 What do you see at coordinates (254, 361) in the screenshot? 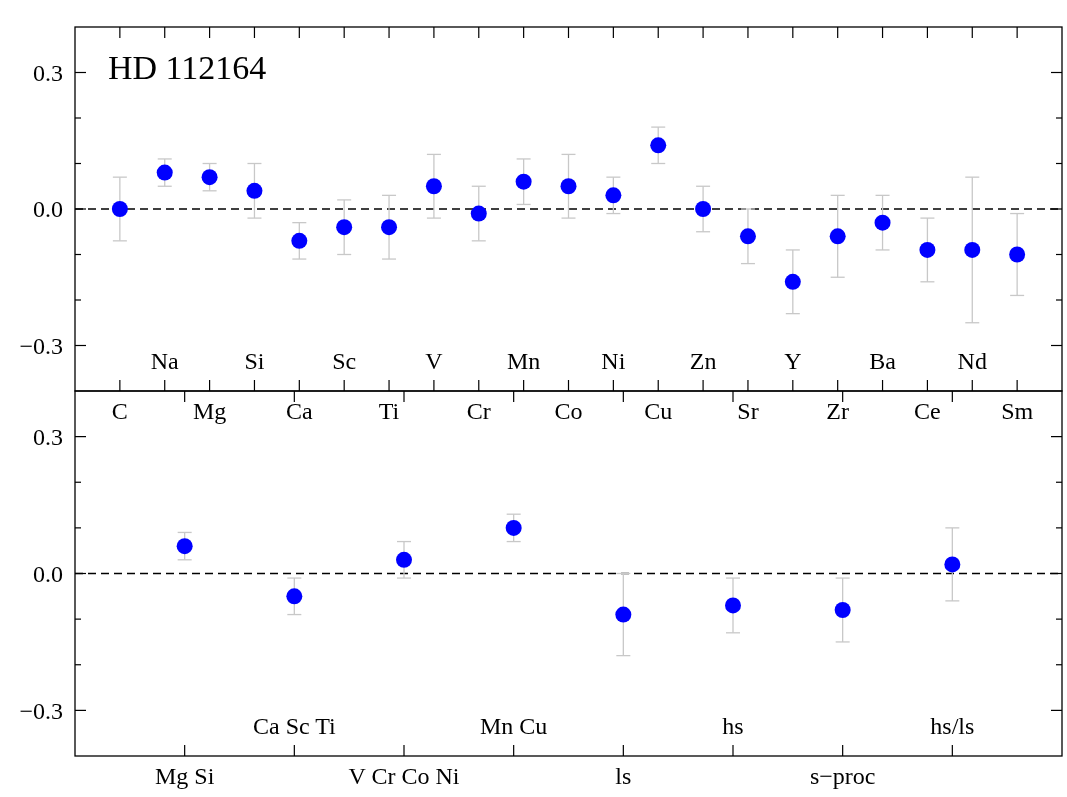
I see `x-tick-label: Si` at bounding box center [254, 361].